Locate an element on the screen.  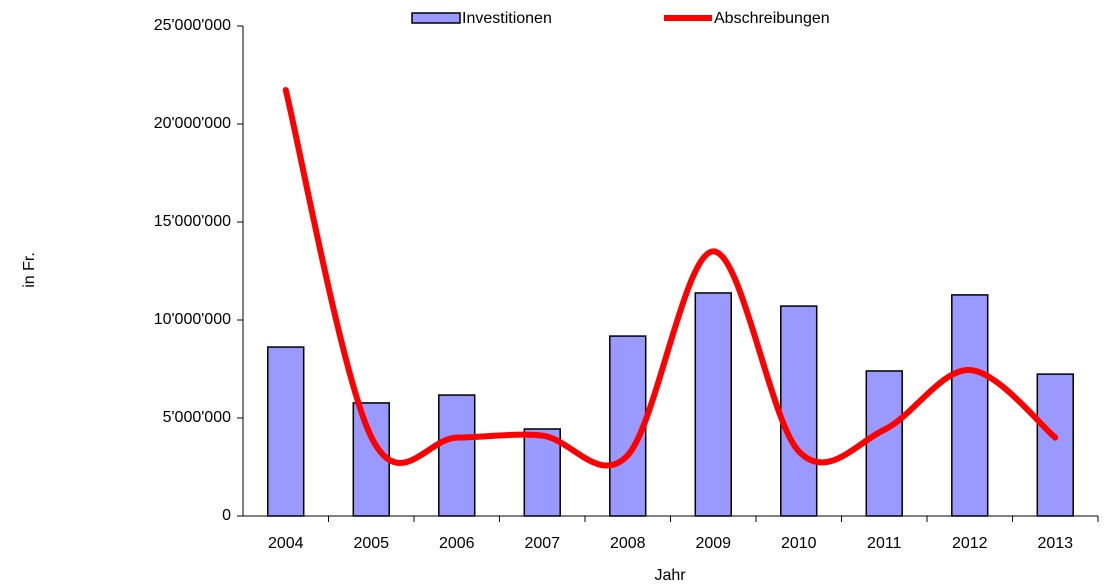
x-tick-label: 2011 is located at coordinates (884, 543).